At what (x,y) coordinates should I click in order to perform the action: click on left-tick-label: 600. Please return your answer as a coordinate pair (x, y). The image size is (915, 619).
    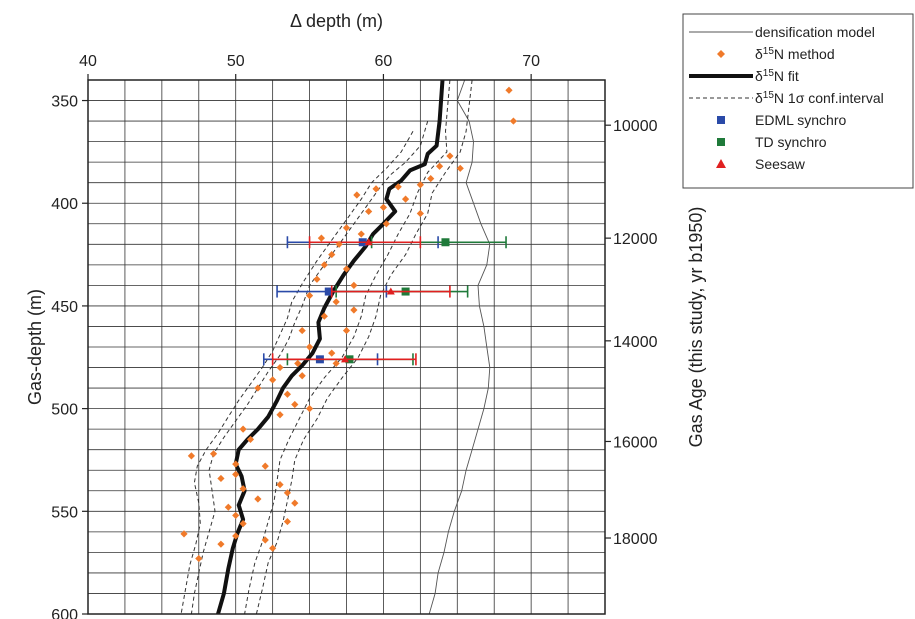
    Looking at the image, I should click on (64, 613).